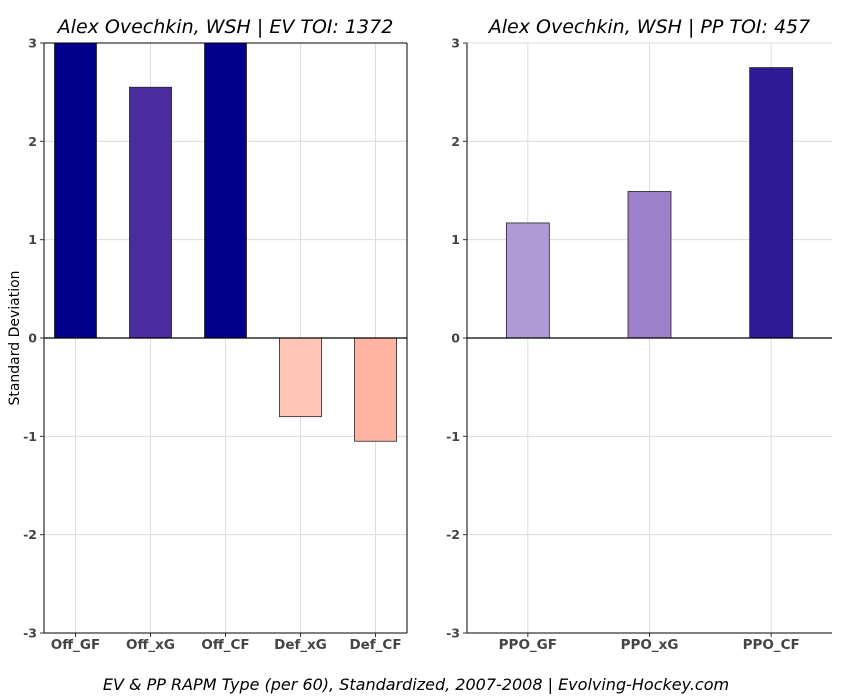 This screenshot has height=700, width=850. Describe the element at coordinates (648, 27) in the screenshot. I see `panel-title: Alex Ovechkin, WSH | PP TOI: 457` at that location.